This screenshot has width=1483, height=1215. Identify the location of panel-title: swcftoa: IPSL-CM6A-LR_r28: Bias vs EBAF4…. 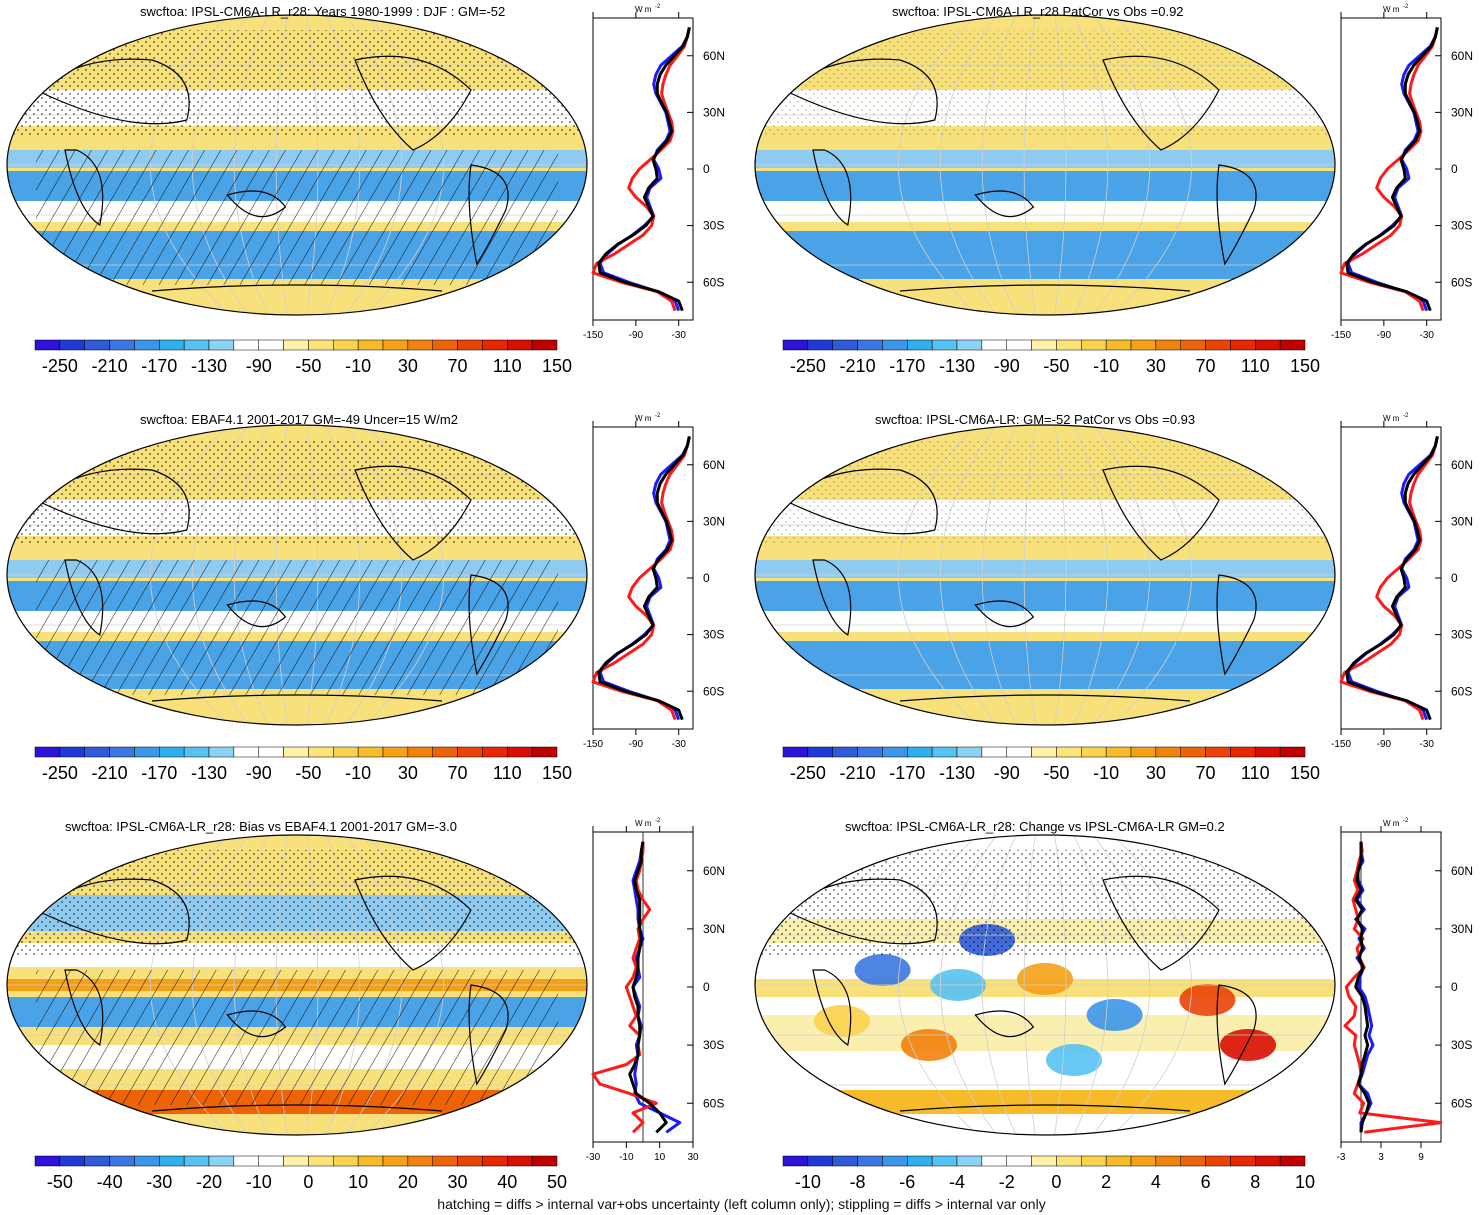
(261, 826).